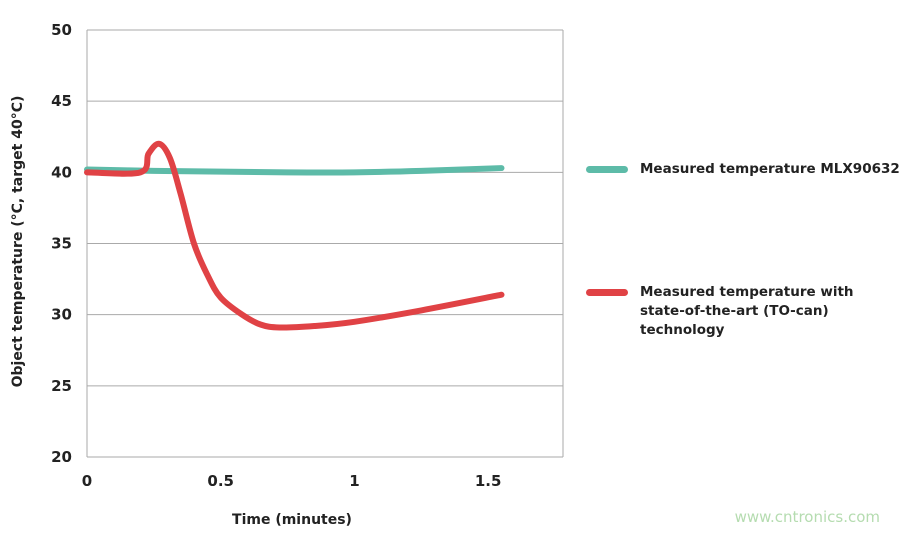  Describe the element at coordinates (61, 315) in the screenshot. I see `y-tick-label: 30` at that location.